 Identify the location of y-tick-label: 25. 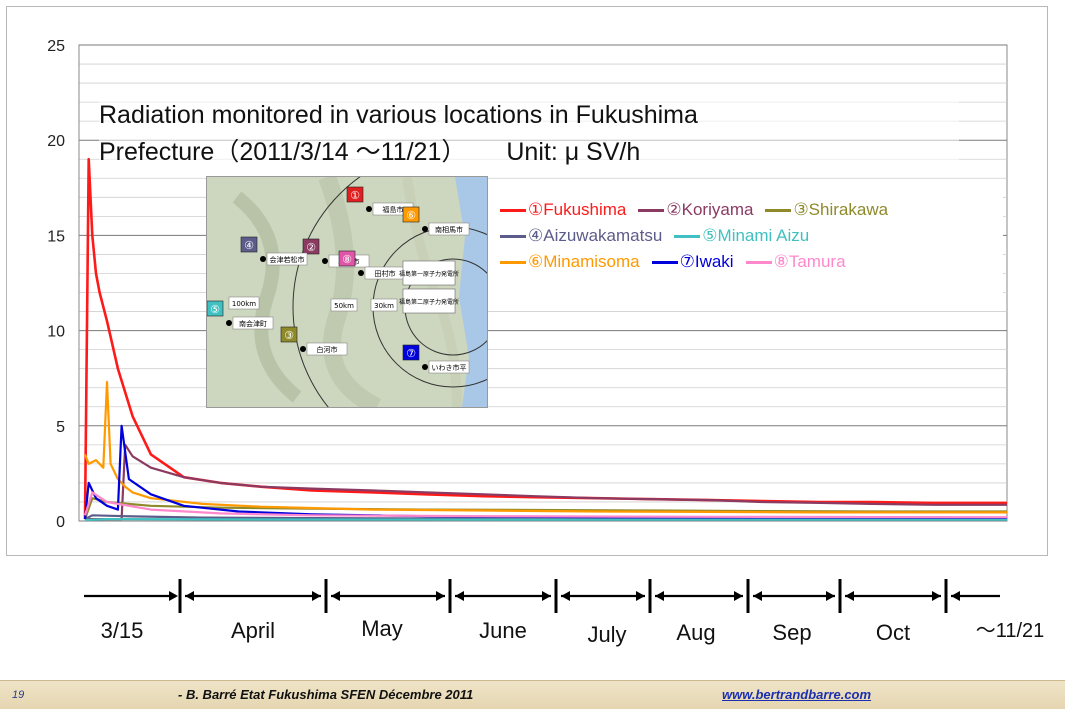
(56, 46).